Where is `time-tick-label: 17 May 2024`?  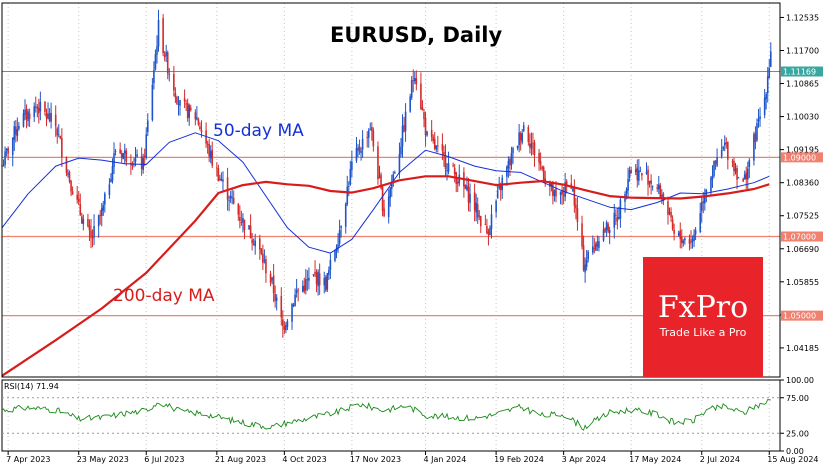
time-tick-label: 17 May 2024 is located at coordinates (655, 459).